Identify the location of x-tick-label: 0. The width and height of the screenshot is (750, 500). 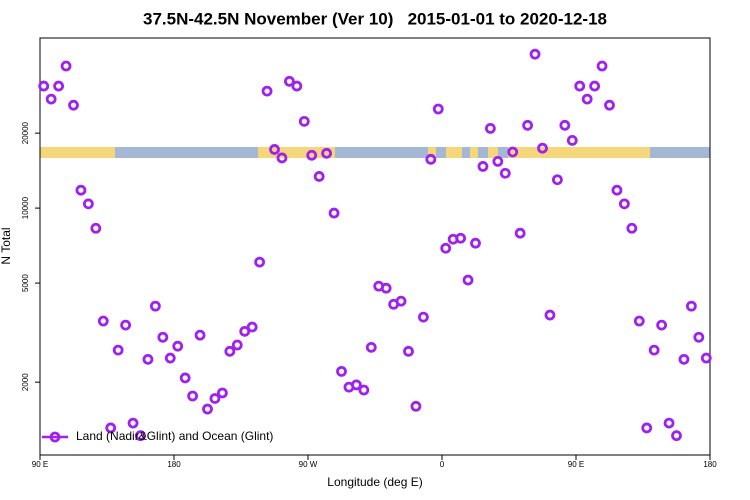
(442, 464).